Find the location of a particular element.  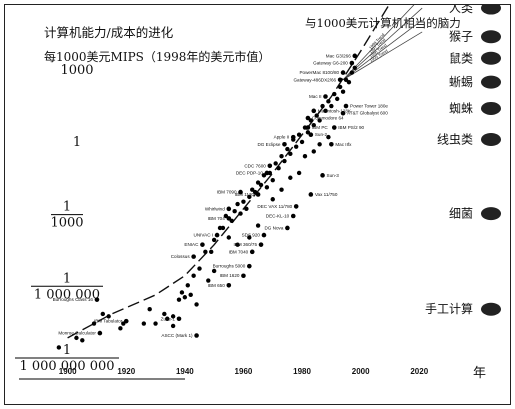

machine-label: IBM 650 is located at coordinates (217, 285).